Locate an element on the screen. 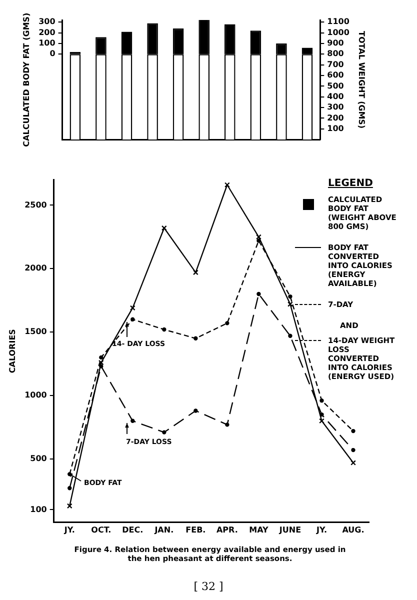 This screenshot has width=417, height=600. y2-tick-label: 800 is located at coordinates (335, 53).